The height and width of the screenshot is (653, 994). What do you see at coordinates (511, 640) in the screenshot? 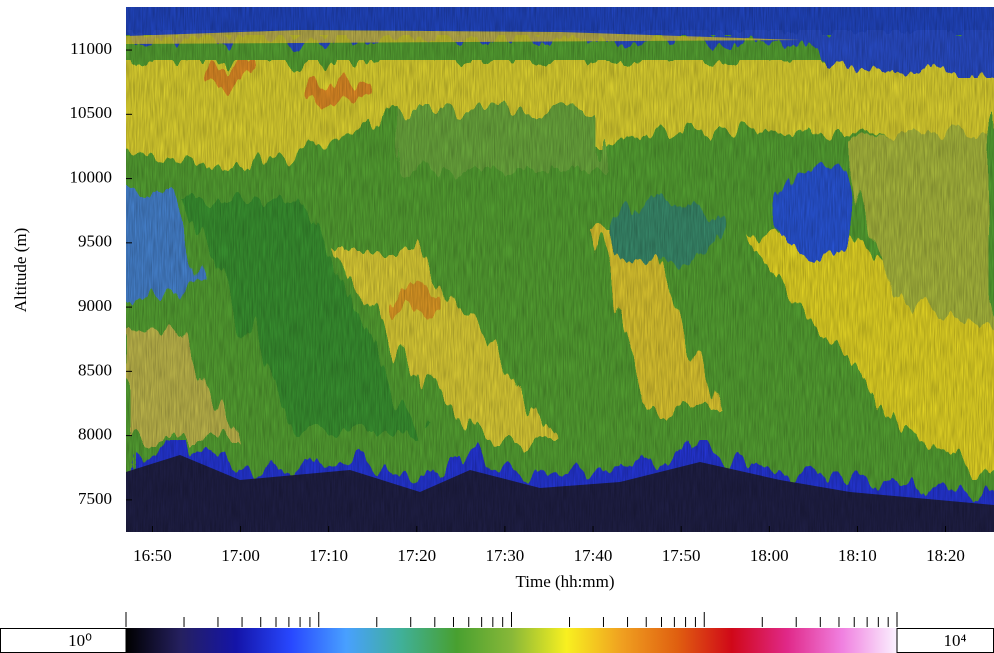
I see `colorbar` at bounding box center [511, 640].